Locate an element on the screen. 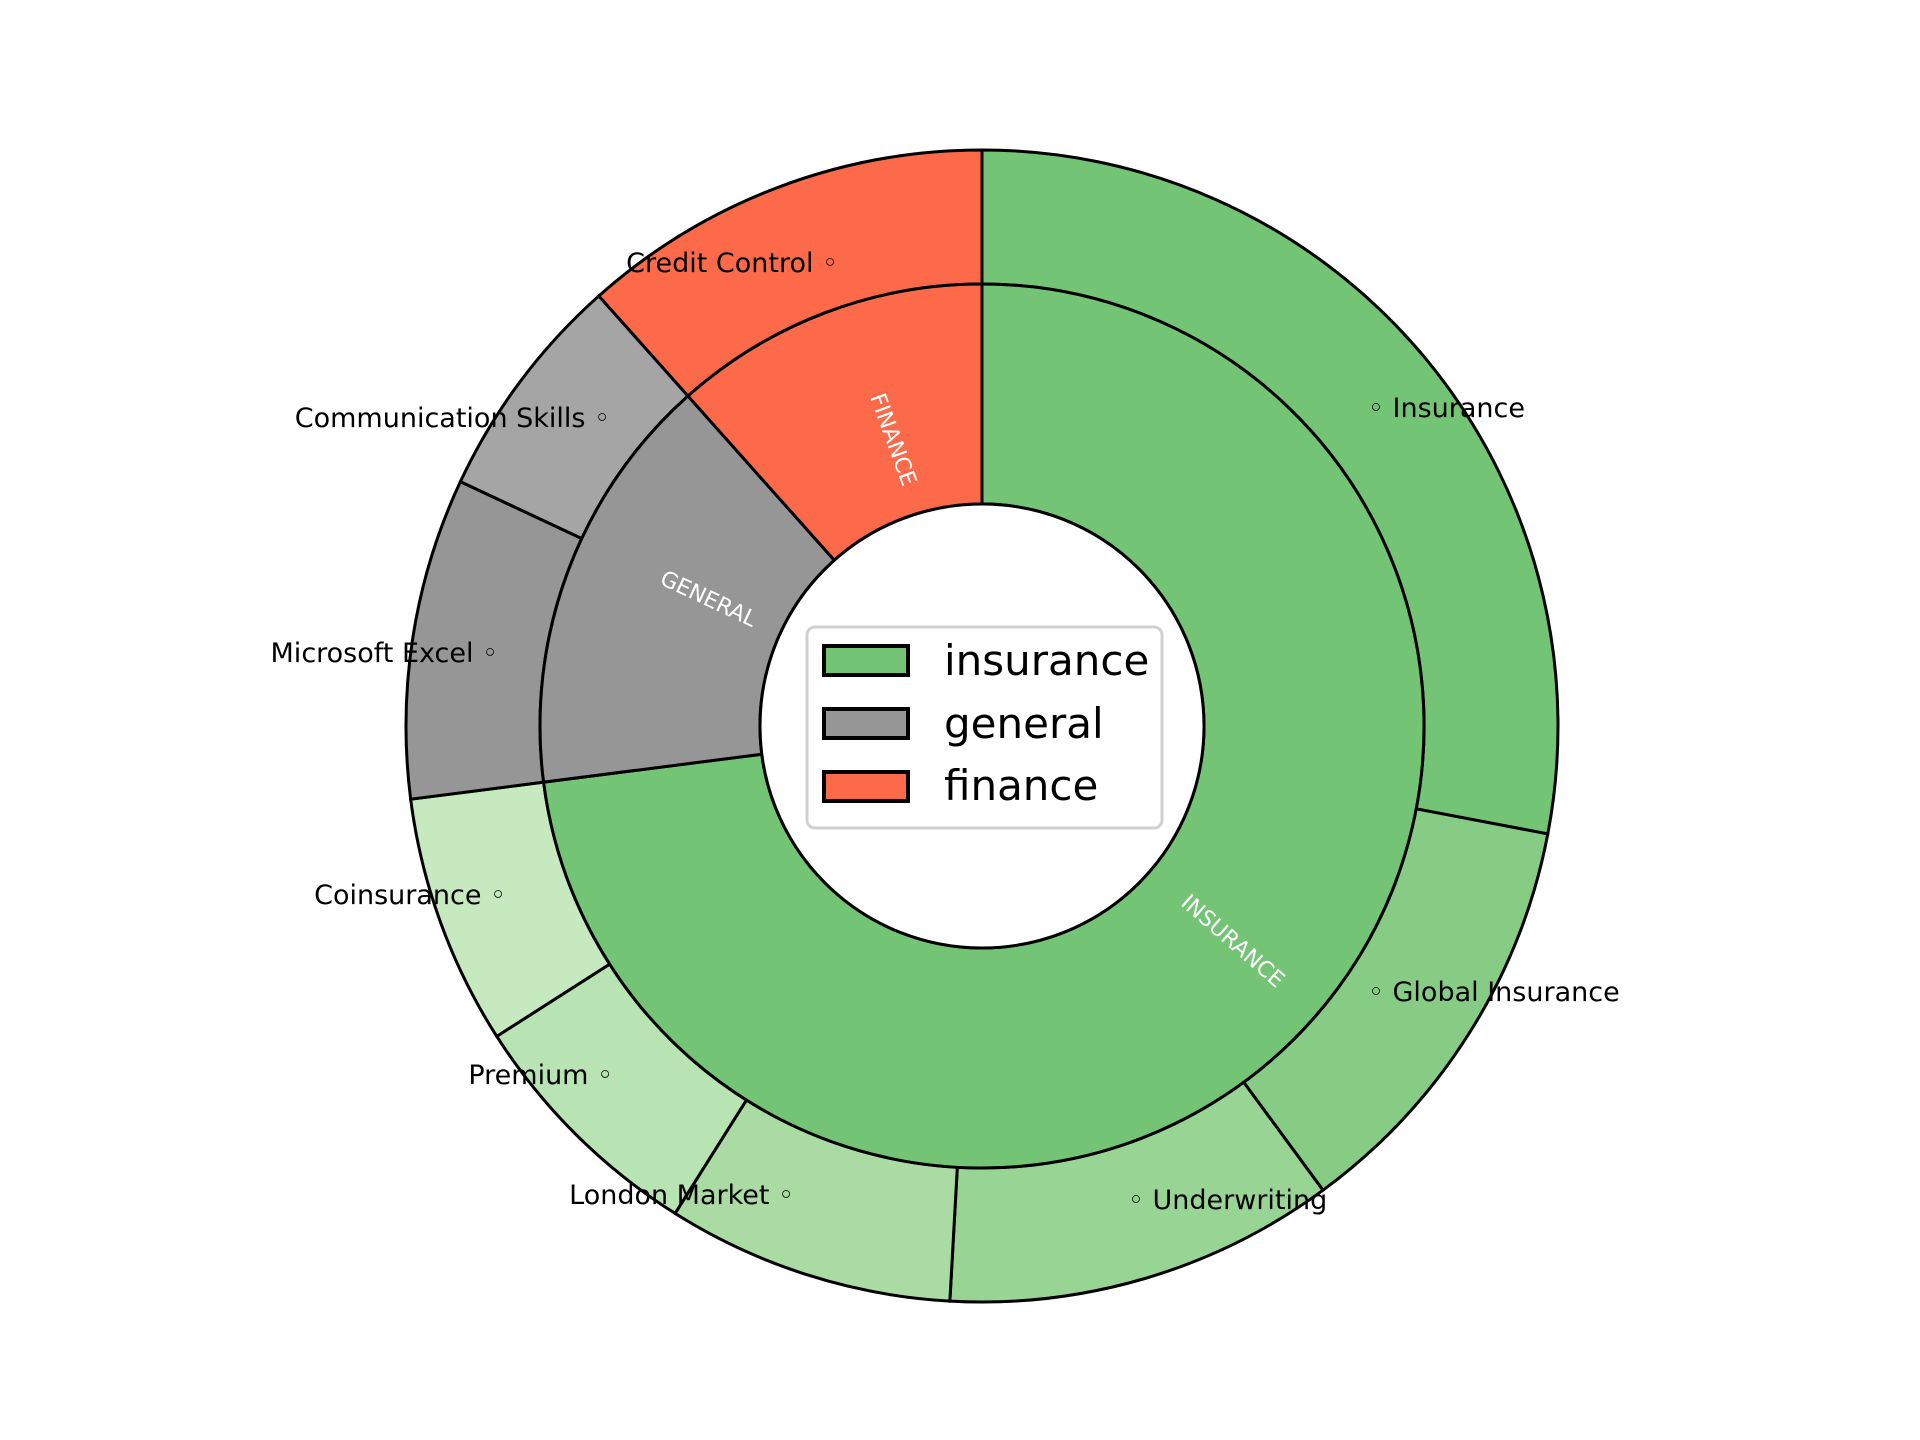 The width and height of the screenshot is (1920, 1440). legend-swatch-general is located at coordinates (866, 723).